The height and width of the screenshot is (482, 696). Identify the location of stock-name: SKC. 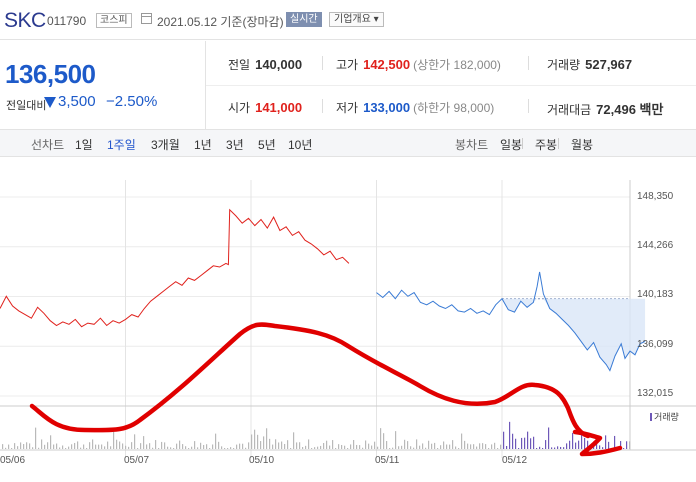
(25, 20).